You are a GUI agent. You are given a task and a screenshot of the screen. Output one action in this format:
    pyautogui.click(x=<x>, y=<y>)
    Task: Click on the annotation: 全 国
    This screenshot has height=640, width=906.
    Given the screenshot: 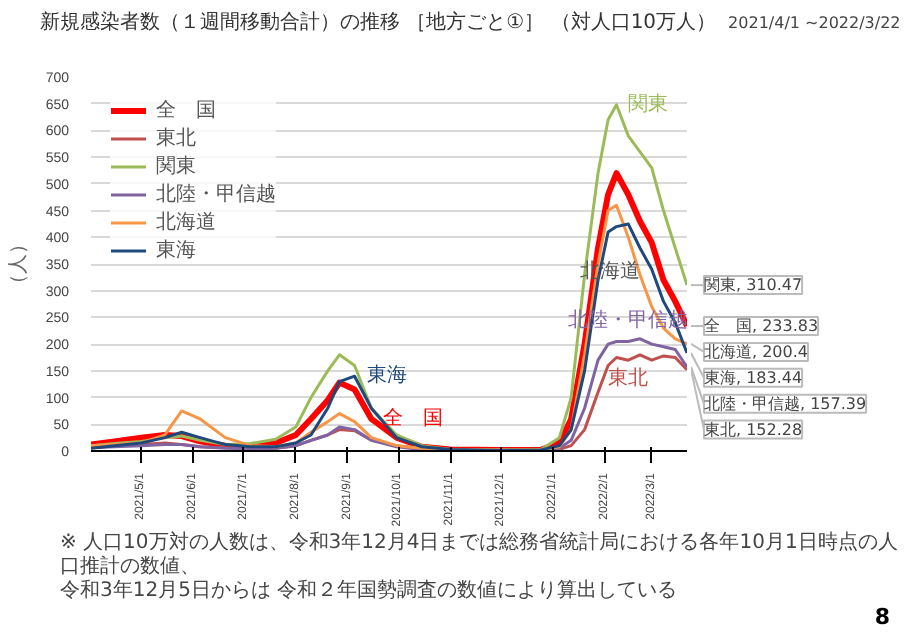 What is the action you would take?
    pyautogui.click(x=413, y=417)
    